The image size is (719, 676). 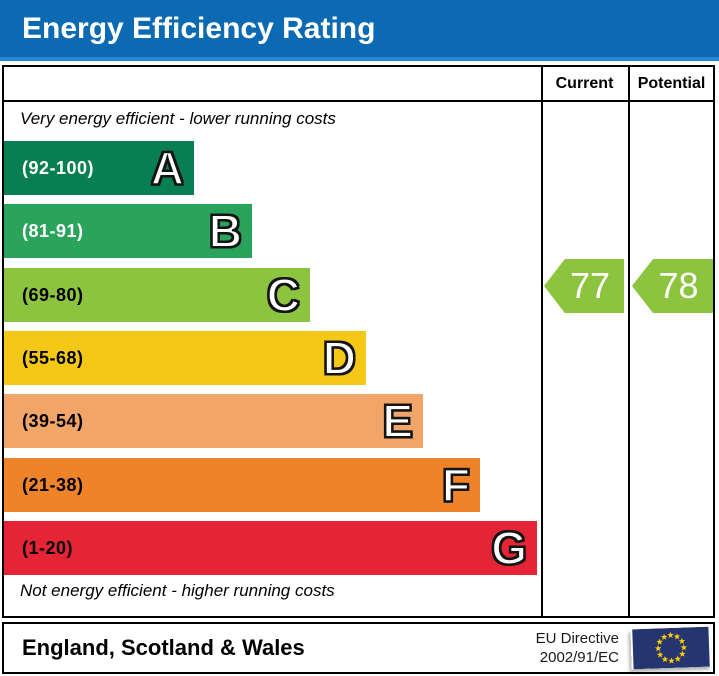 I want to click on band-letter: C, so click(x=283, y=295).